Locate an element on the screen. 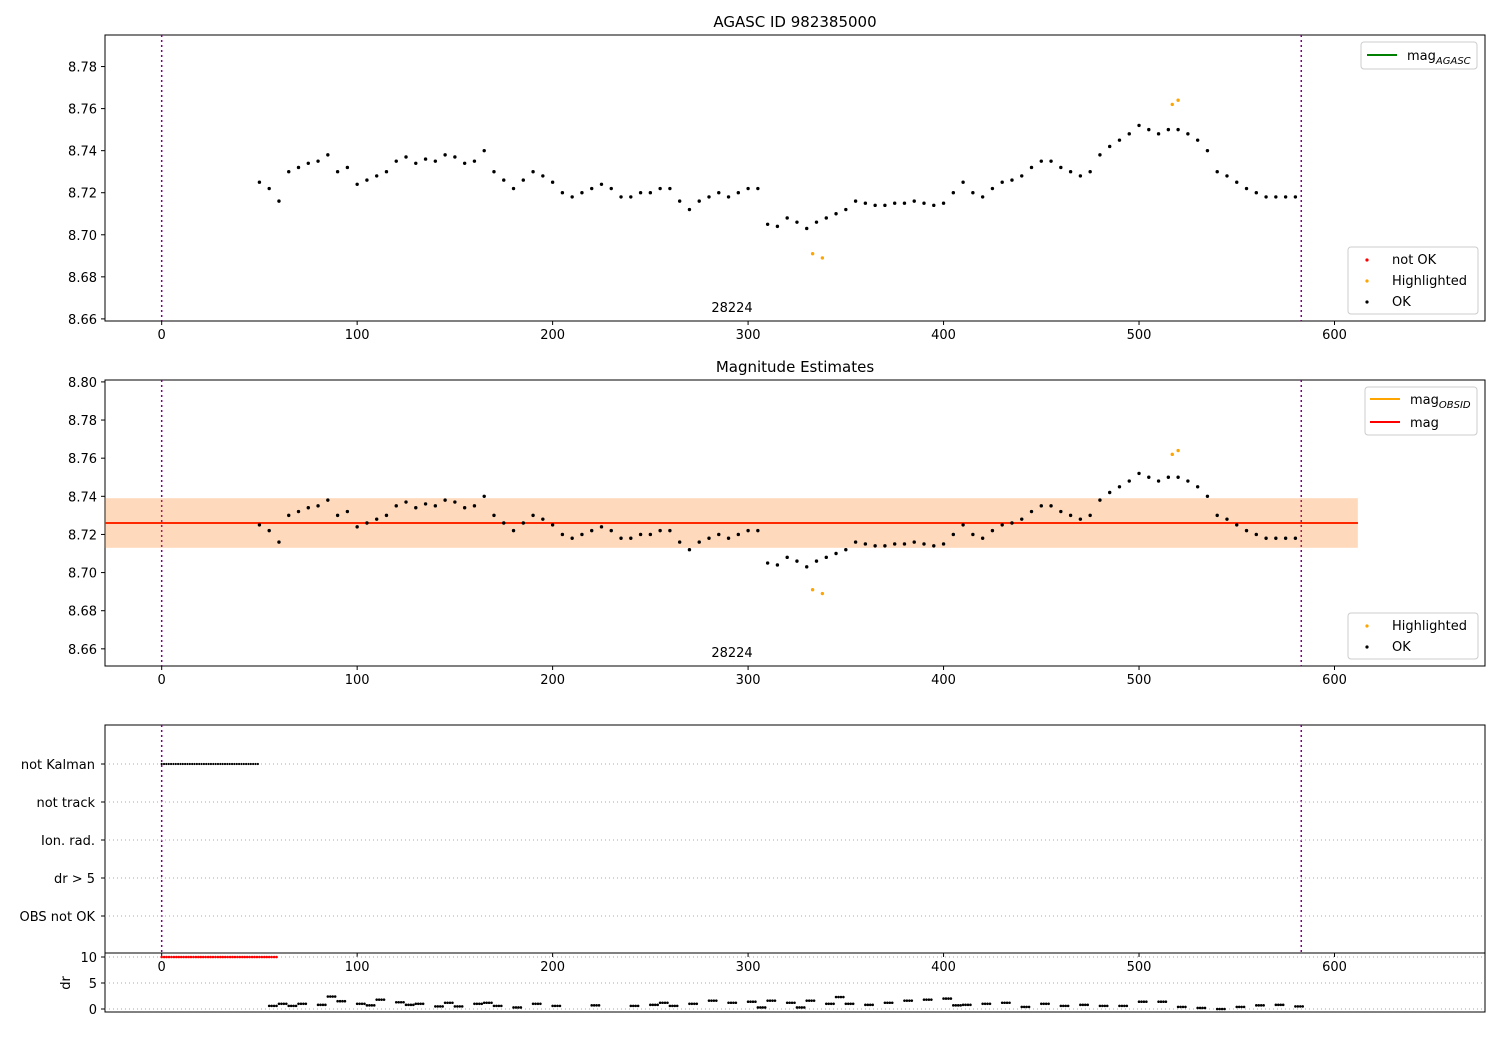 The image size is (1500, 1050). legend-middle-points: Highlighted OK is located at coordinates (1413, 636).